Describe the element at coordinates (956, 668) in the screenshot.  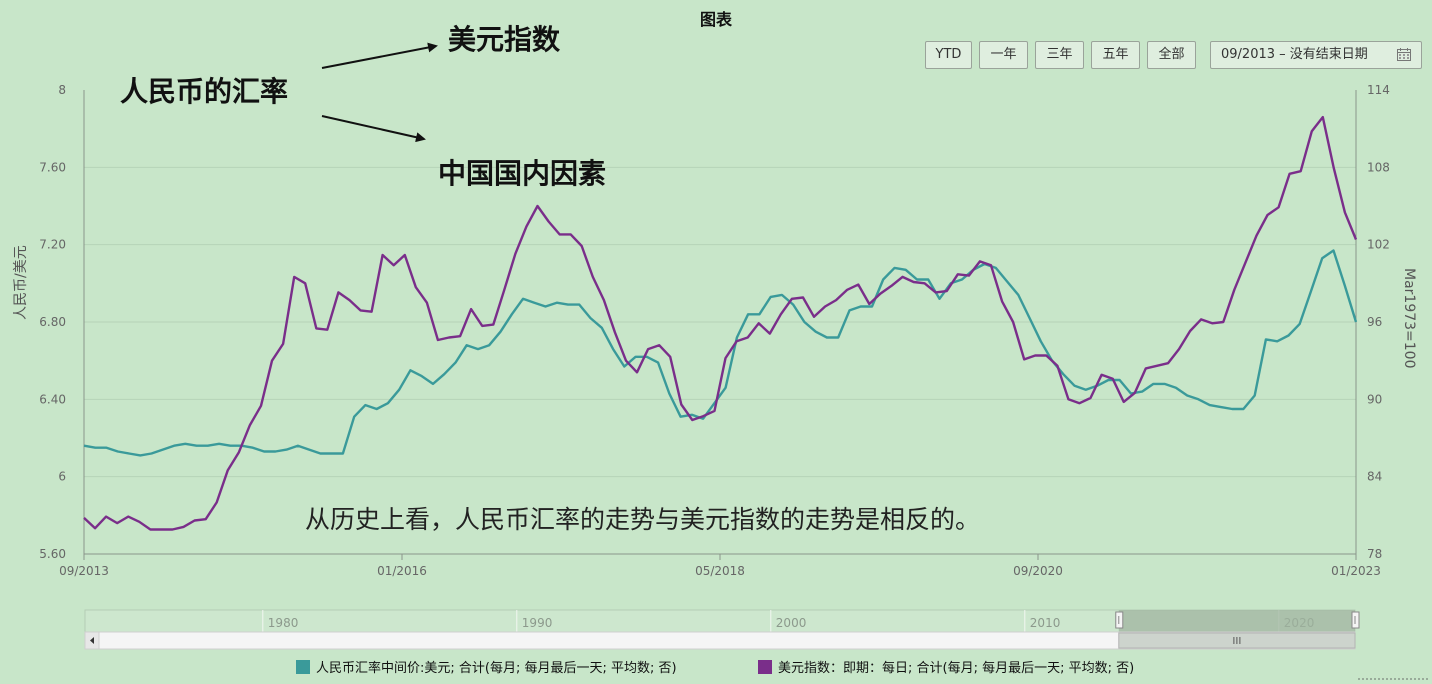
I see `legend-label-usd: 美元指数：即期：每日; 合计(每月; 每月最后一天; 平均数; 否)` at that location.